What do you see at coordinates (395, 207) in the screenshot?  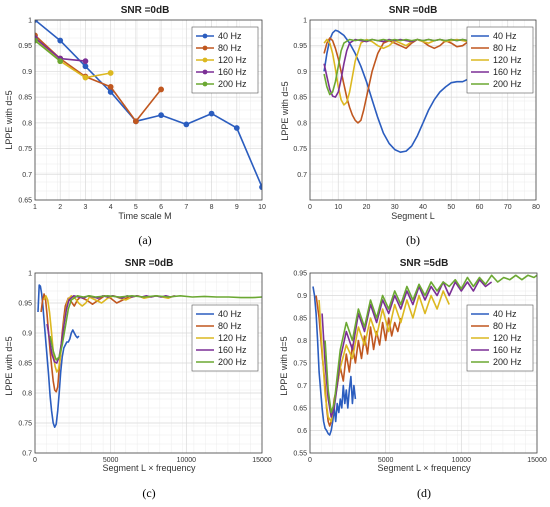 I see `x-tick-label: 30` at bounding box center [395, 207].